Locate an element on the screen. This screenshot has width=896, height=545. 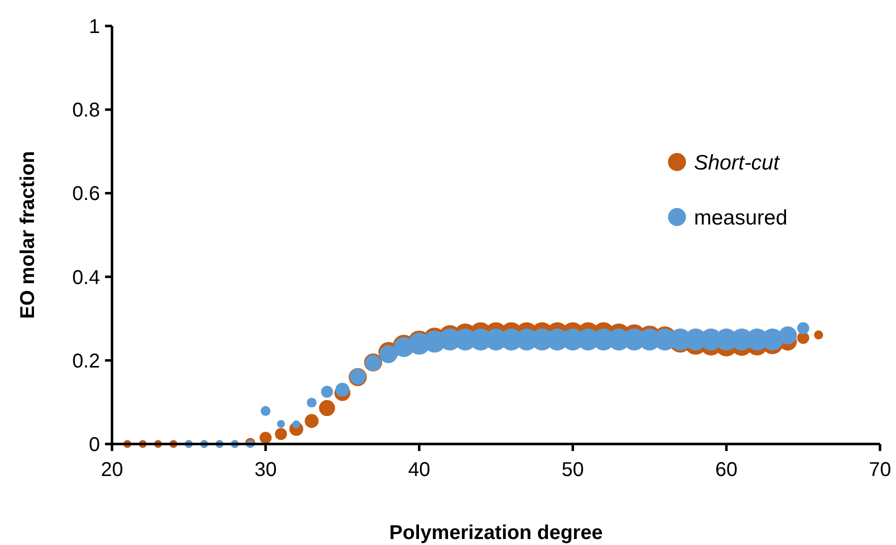
x-axis-title: Polymerization degree is located at coordinates (496, 533).